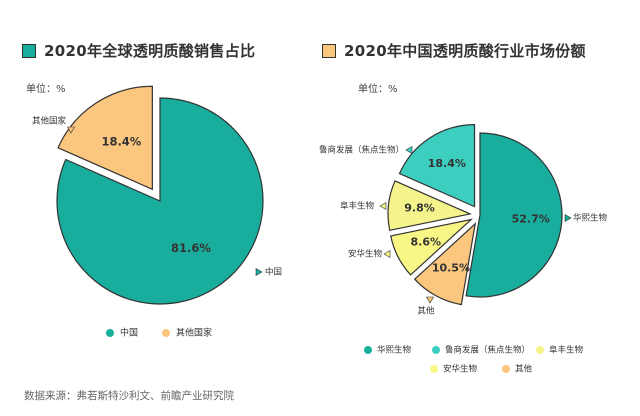 Image resolution: width=640 pixels, height=416 pixels. I want to click on legend-label-1-4: 其他, so click(524, 369).